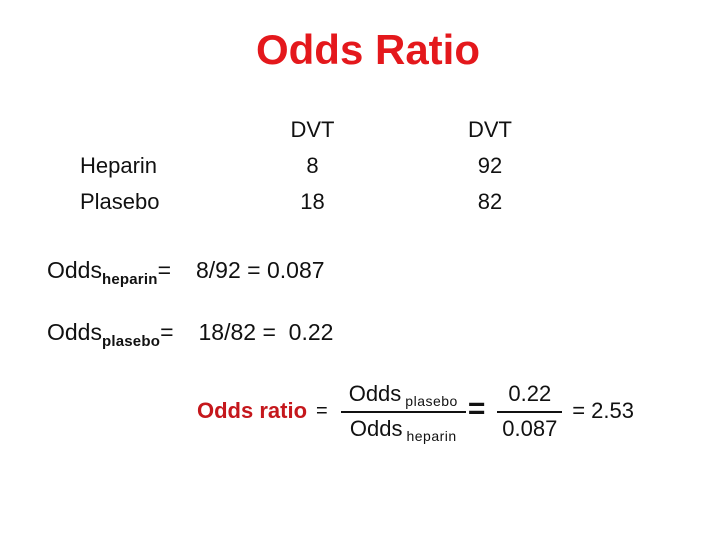 The height and width of the screenshot is (540, 720). Describe the element at coordinates (490, 165) in the screenshot. I see `table-cell-heparin-nodvt: 92` at that location.